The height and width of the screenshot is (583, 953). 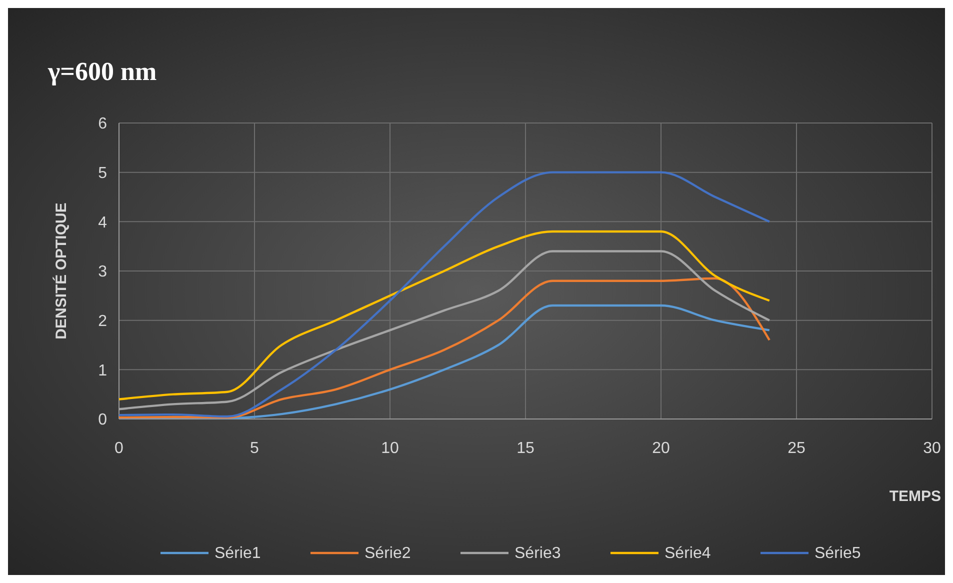 I want to click on legend-label: Série5, so click(x=837, y=553).